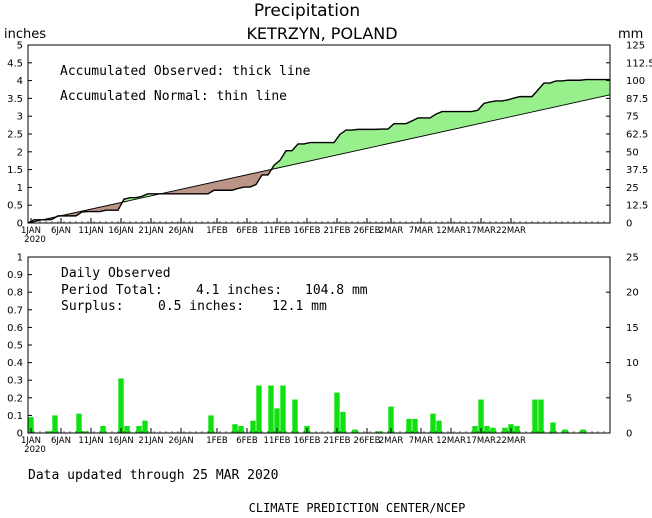 This screenshot has width=652, height=518. I want to click on credit-line: CLIMATE PREDICTION CENTER/NCEP, so click(357, 508).